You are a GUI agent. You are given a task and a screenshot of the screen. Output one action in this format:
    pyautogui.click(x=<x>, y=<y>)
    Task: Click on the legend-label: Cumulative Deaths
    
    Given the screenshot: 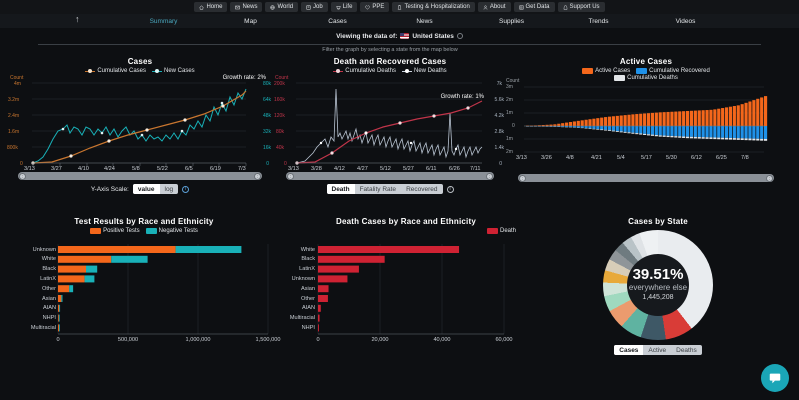 What is the action you would take?
    pyautogui.click(x=652, y=78)
    